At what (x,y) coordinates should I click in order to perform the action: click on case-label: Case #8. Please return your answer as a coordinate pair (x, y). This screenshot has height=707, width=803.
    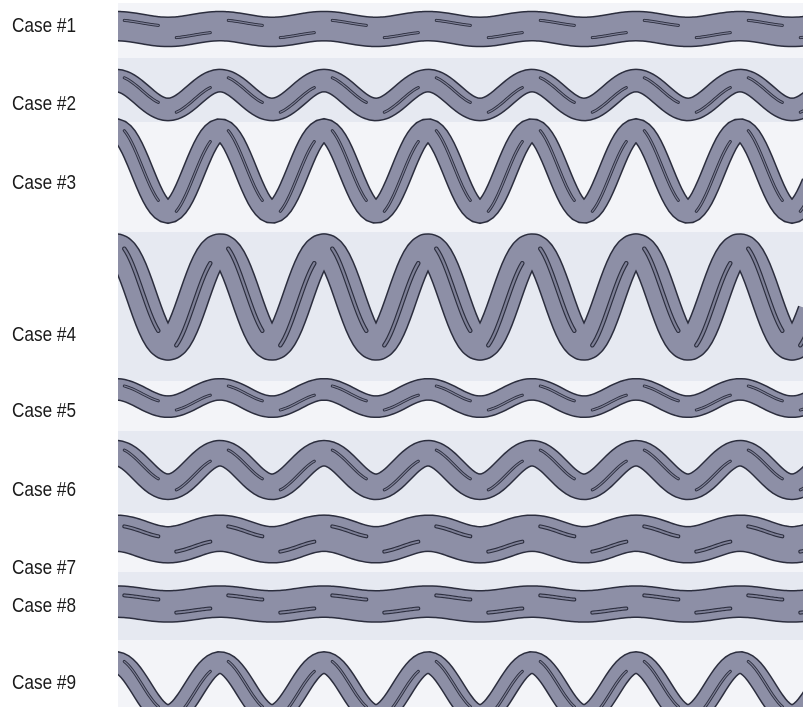
    Looking at the image, I should click on (44, 606).